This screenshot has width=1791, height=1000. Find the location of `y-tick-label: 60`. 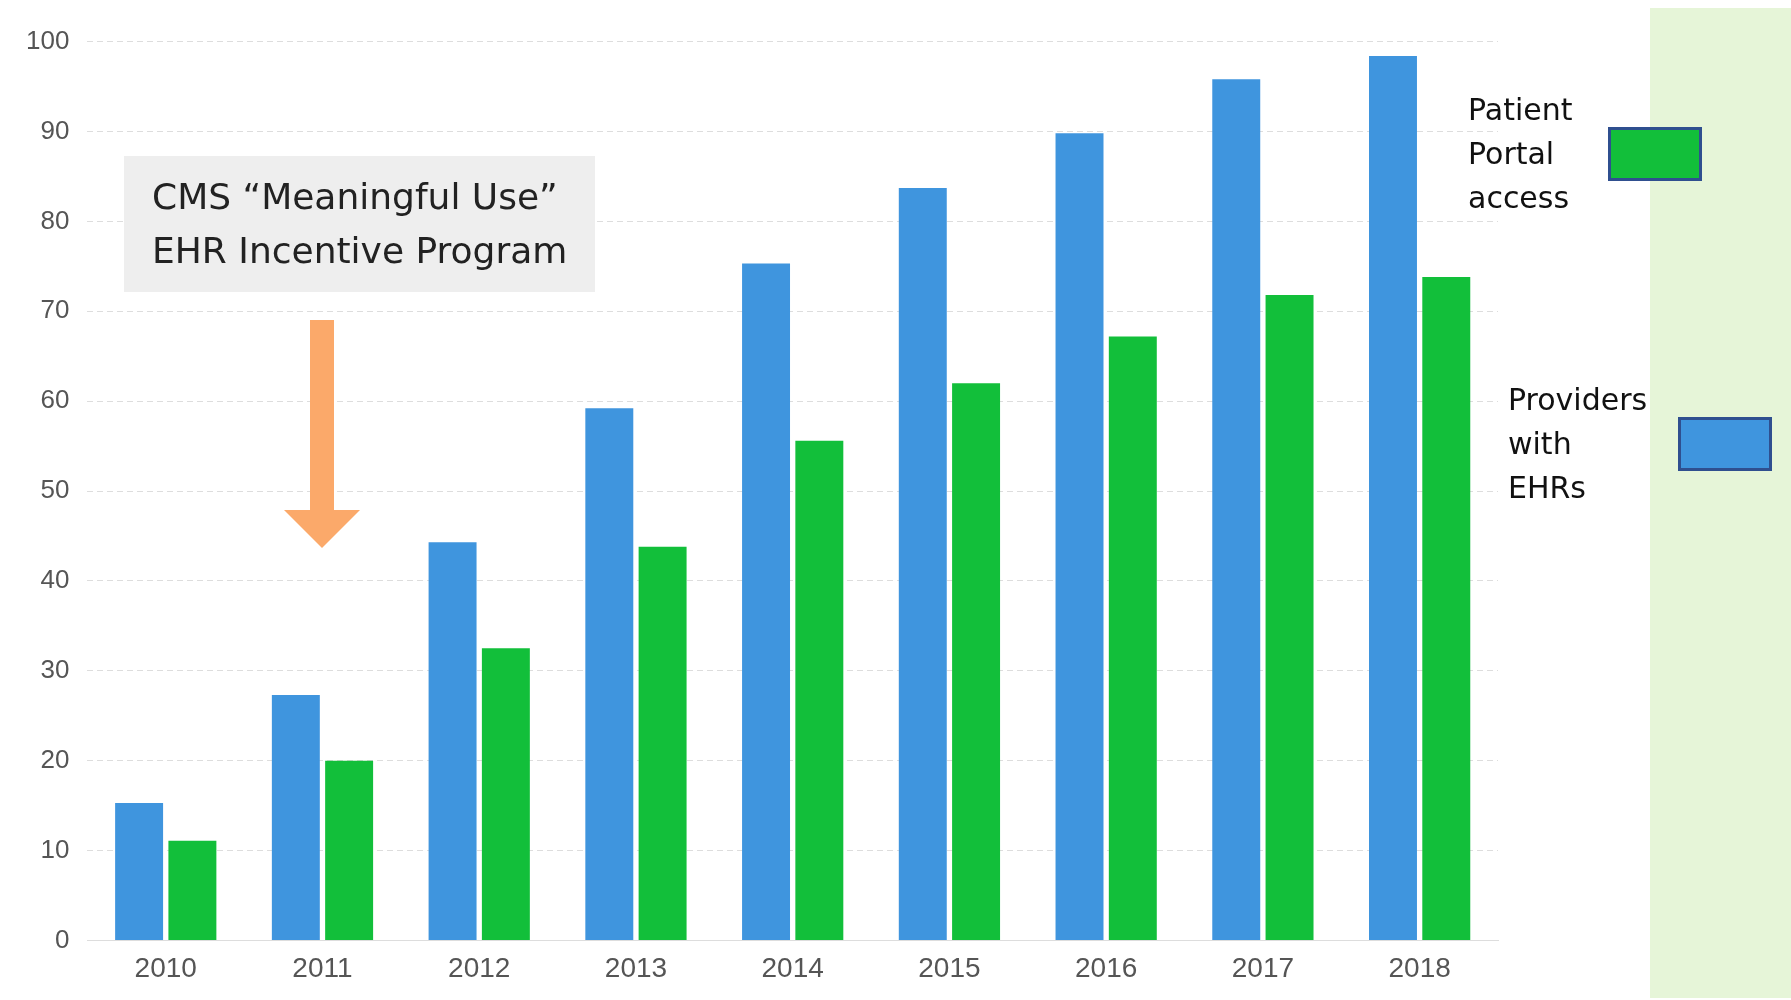

y-tick-label: 60 is located at coordinates (55, 399).